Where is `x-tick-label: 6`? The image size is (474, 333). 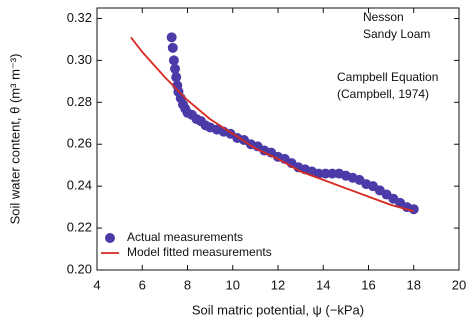
x-tick-label: 6 is located at coordinates (142, 284).